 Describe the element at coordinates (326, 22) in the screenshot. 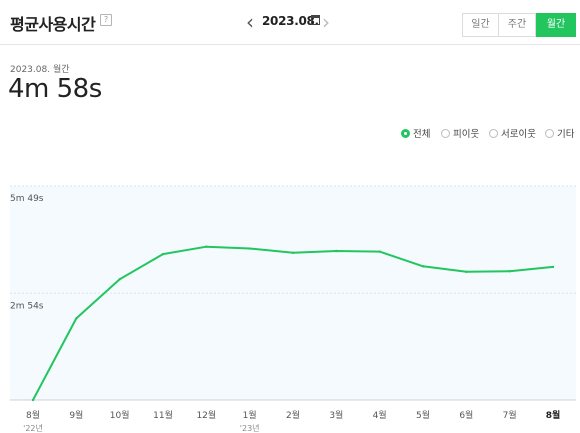

I see `chevron-right-icon: ›` at that location.